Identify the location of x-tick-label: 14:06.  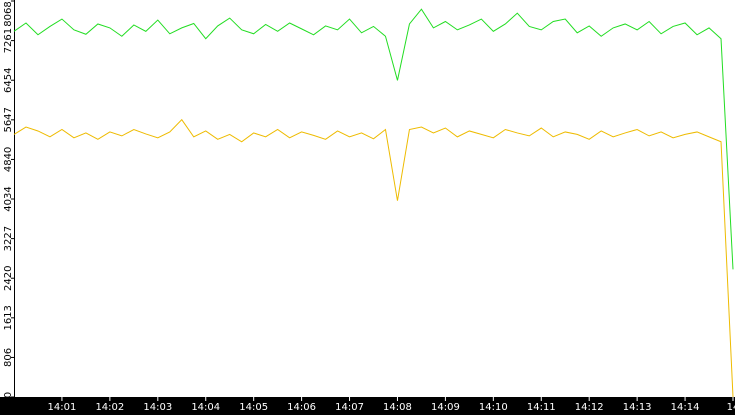
(301, 407).